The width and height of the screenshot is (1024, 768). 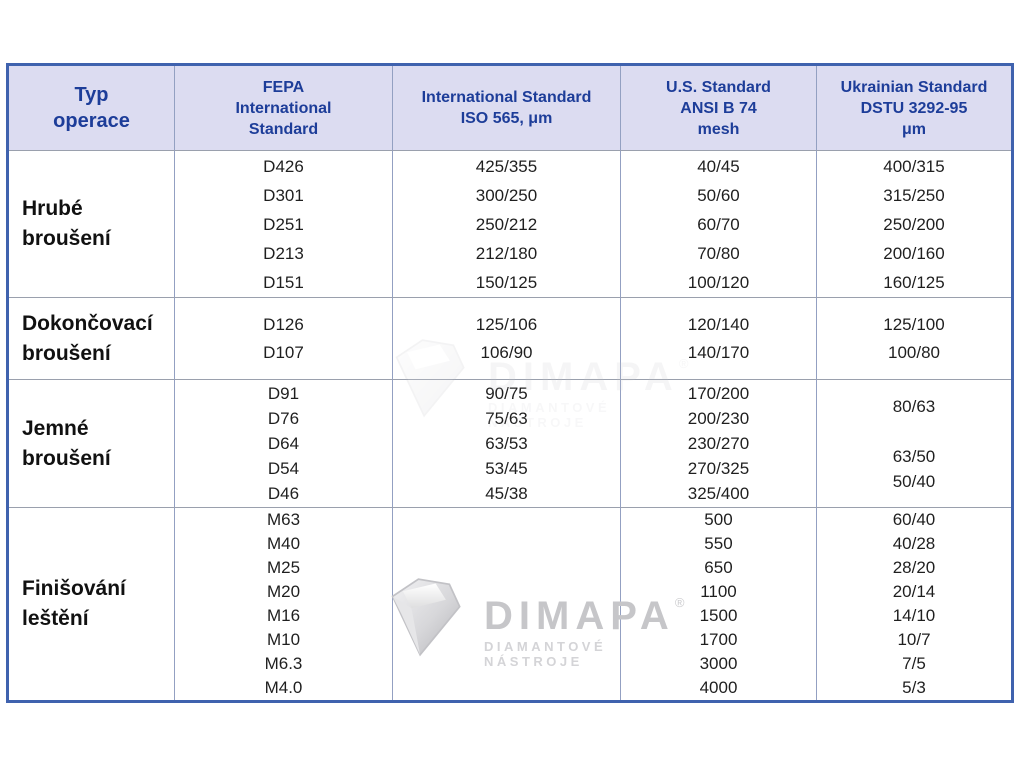 What do you see at coordinates (914, 444) in the screenshot?
I see `cell-dstu-r3: 80/63 63/50 50/40` at bounding box center [914, 444].